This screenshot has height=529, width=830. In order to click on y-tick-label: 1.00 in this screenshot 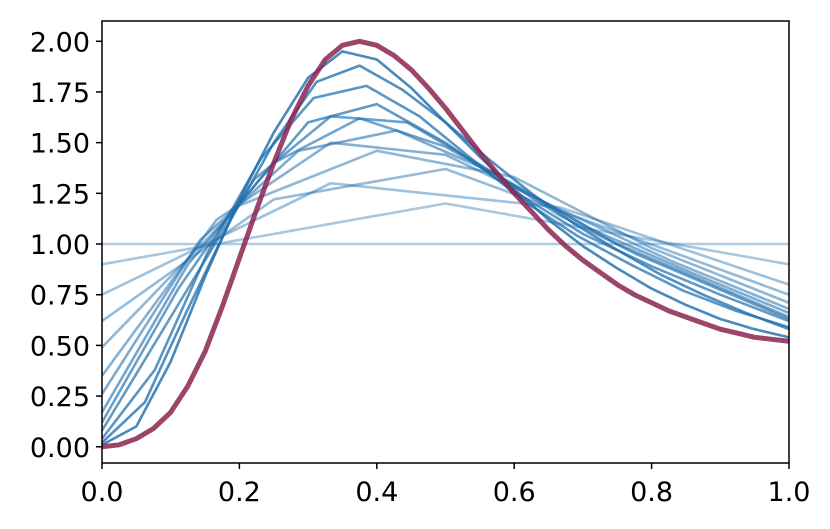, I will do `click(60, 245)`.